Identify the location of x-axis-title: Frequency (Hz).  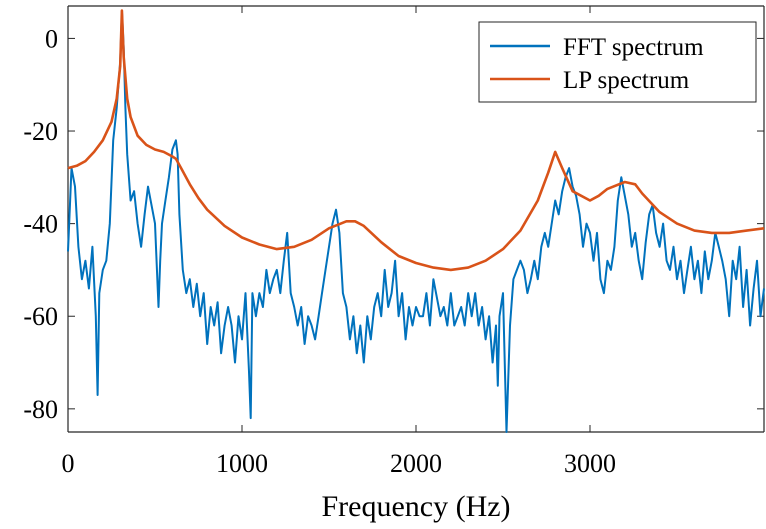
(415, 506).